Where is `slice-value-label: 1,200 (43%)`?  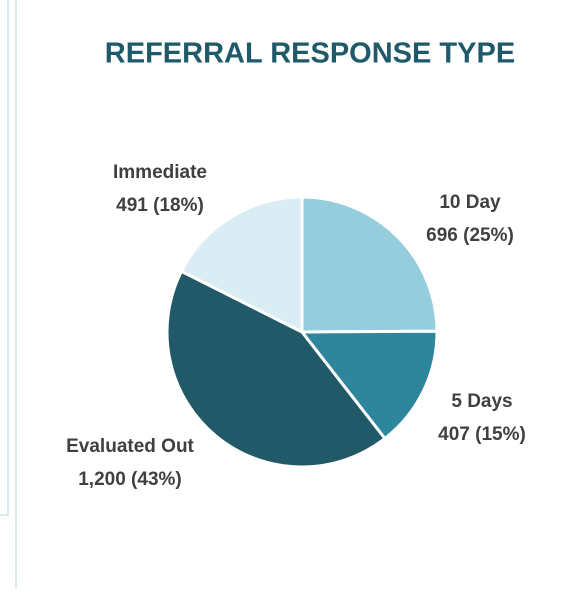
slice-value-label: 1,200 (43%) is located at coordinates (130, 479).